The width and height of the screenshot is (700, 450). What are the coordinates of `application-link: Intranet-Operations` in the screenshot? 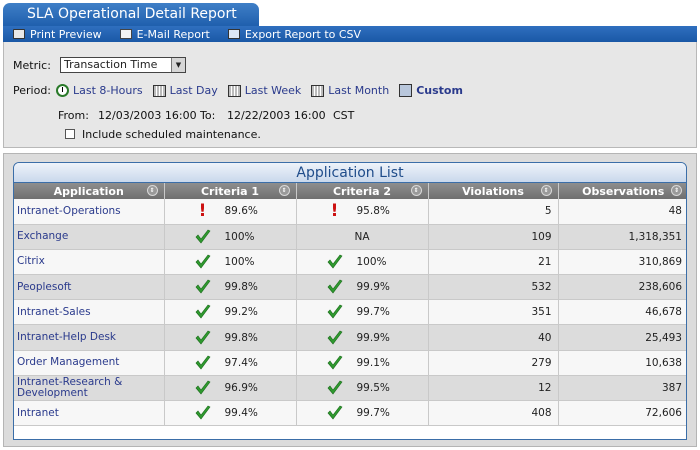 It's located at (89, 212).